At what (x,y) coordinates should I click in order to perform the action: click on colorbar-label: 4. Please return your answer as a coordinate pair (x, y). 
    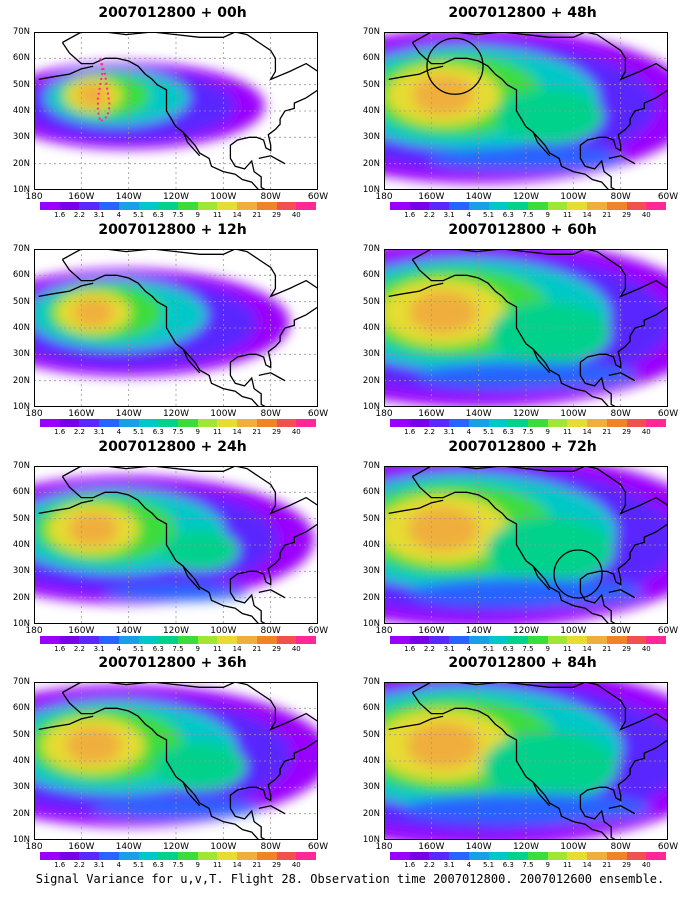
    Looking at the image, I should click on (119, 865).